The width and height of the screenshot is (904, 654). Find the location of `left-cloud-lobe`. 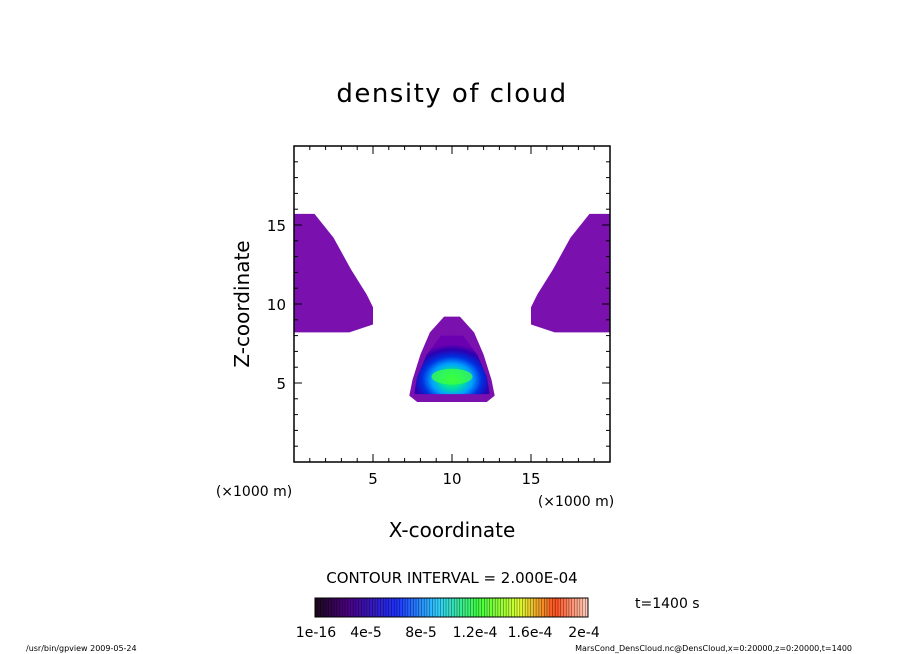

left-cloud-lobe is located at coordinates (333, 273).